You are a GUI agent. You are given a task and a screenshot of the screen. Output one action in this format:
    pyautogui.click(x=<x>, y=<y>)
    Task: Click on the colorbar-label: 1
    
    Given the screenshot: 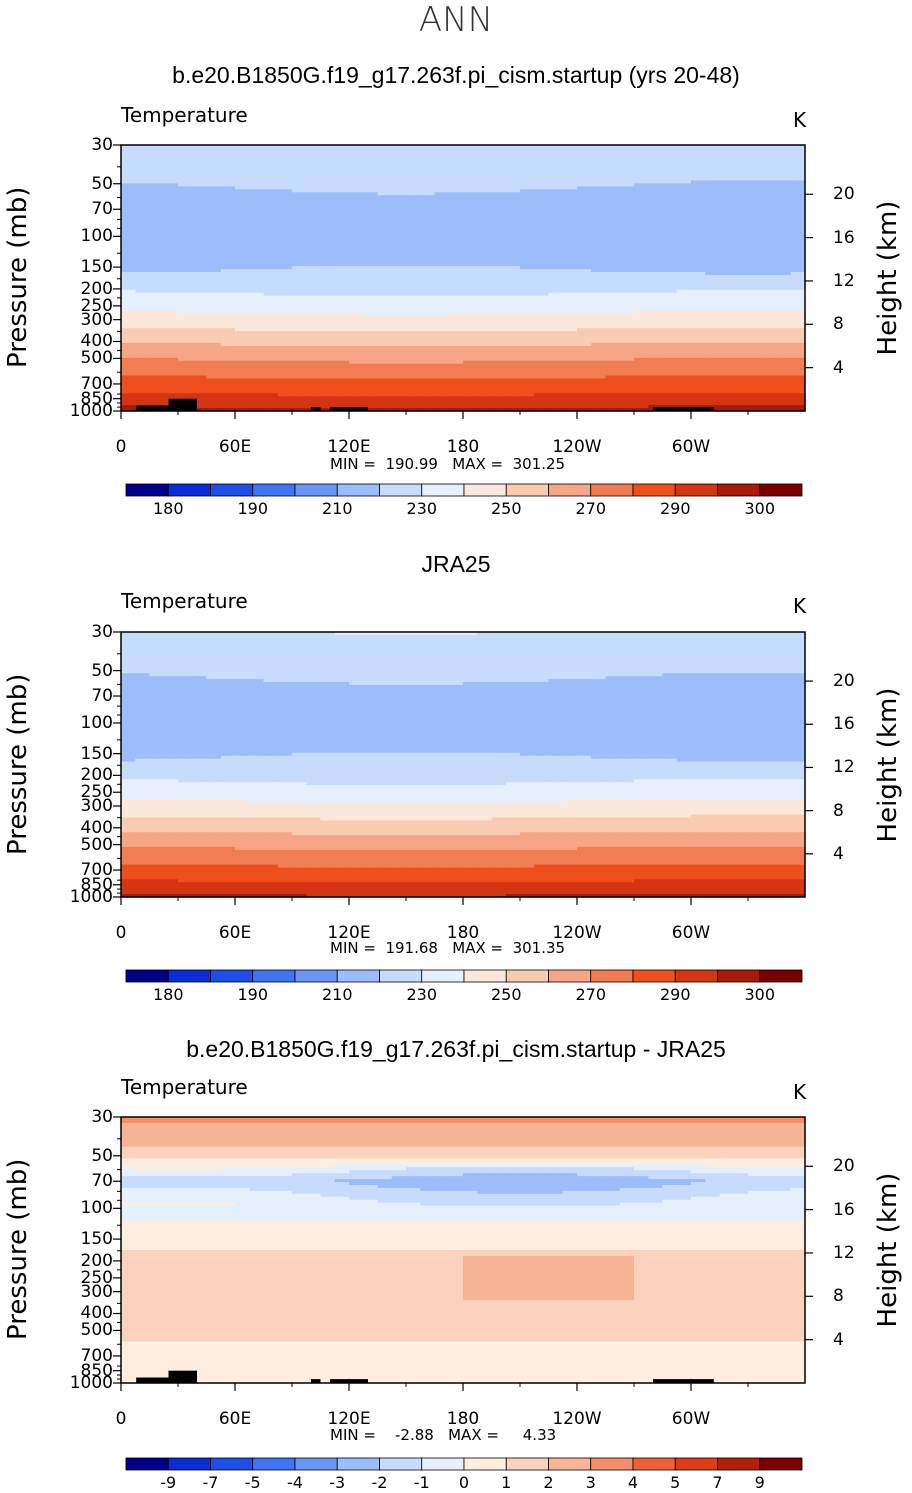 What is the action you would take?
    pyautogui.click(x=506, y=1482)
    